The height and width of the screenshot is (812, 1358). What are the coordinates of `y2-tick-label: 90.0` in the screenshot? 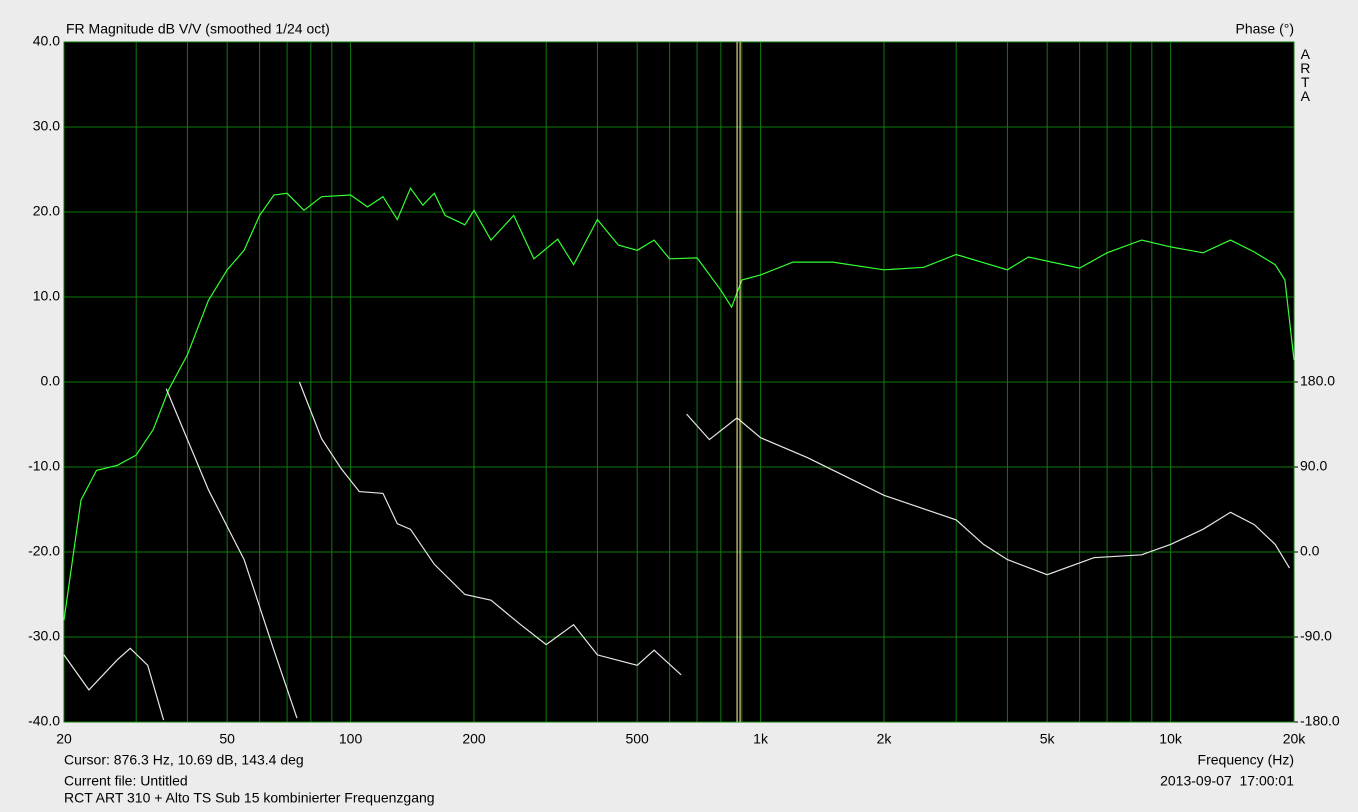 It's located at (1313, 466).